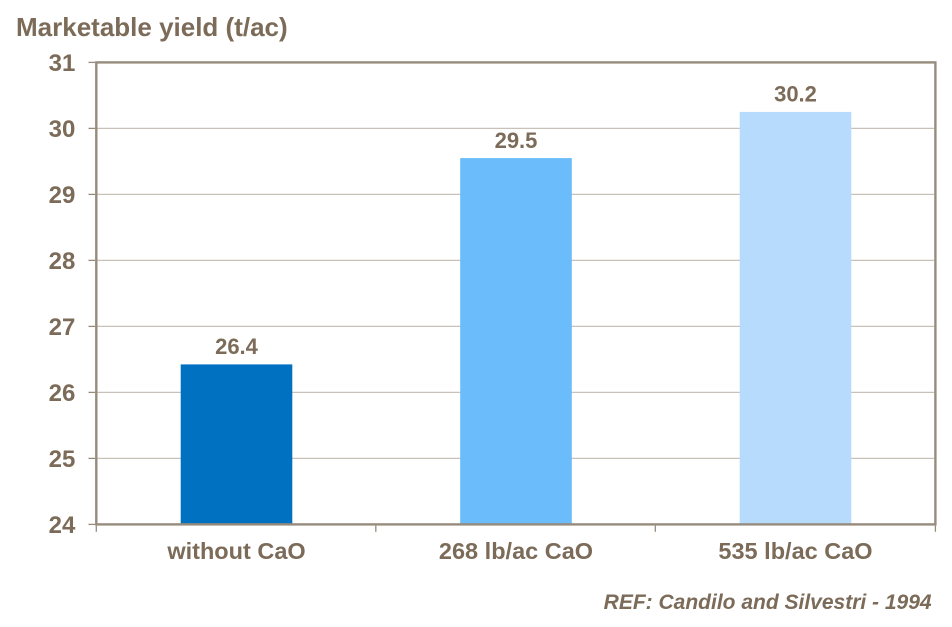 This screenshot has height=627, width=952. I want to click on svg-text: 29, so click(62, 195).